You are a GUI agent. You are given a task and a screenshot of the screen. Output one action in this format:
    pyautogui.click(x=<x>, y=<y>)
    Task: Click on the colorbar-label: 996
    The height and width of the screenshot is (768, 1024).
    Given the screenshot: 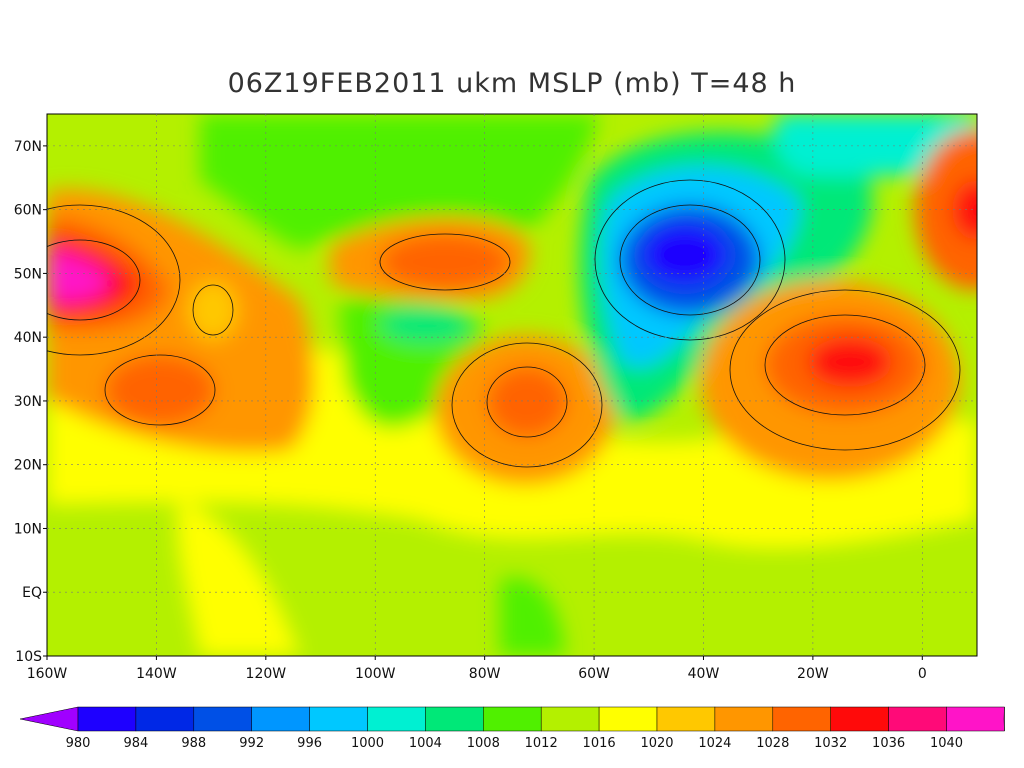 What is the action you would take?
    pyautogui.click(x=309, y=743)
    